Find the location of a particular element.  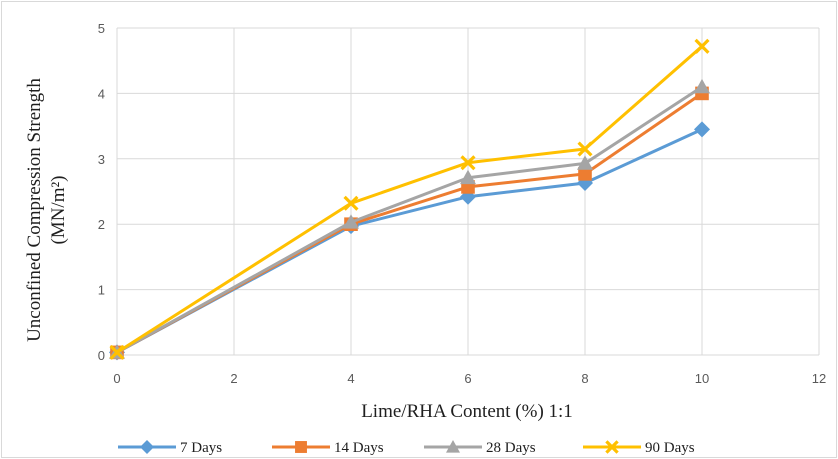

legend-label: 90 Days is located at coordinates (670, 448).